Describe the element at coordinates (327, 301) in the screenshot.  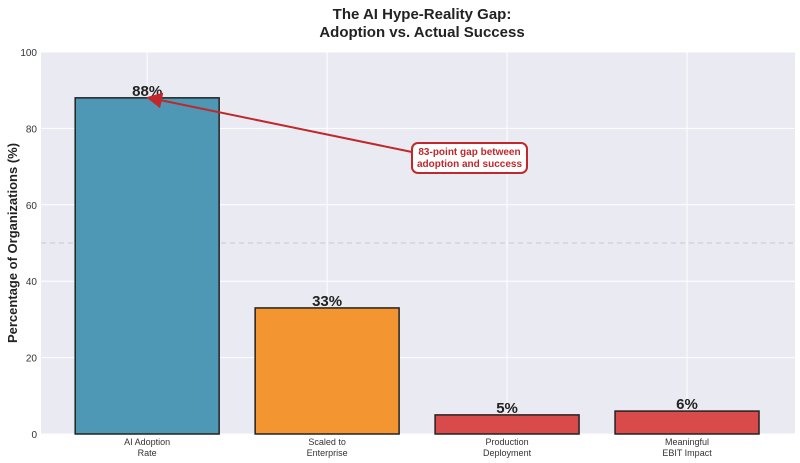
I see `data-label: 33%` at that location.